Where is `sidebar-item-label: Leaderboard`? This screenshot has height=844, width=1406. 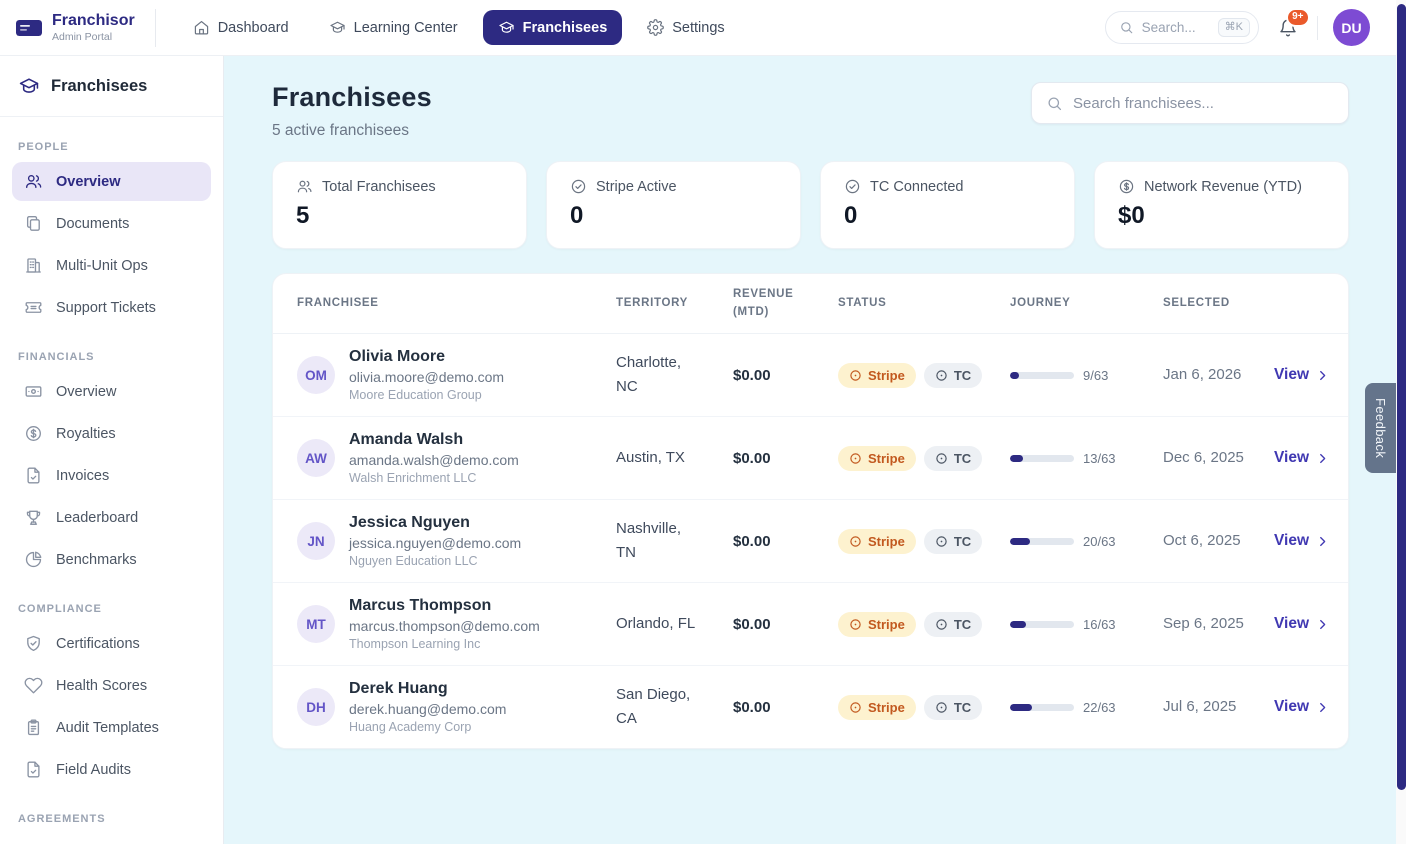 sidebar-item-label: Leaderboard is located at coordinates (97, 517).